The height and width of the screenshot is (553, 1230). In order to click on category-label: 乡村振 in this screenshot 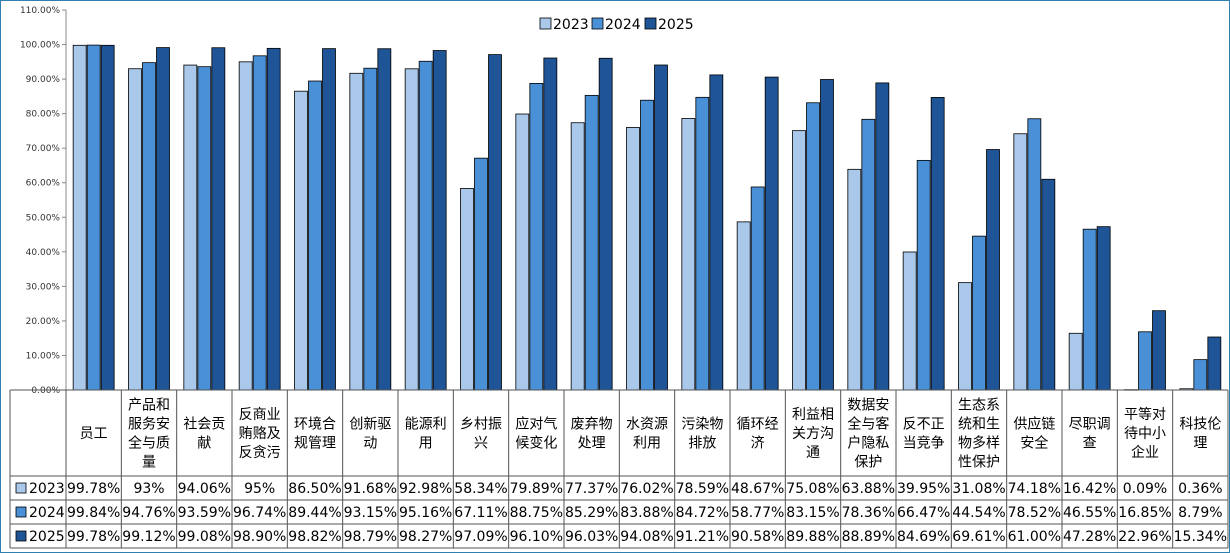, I will do `click(481, 425)`.